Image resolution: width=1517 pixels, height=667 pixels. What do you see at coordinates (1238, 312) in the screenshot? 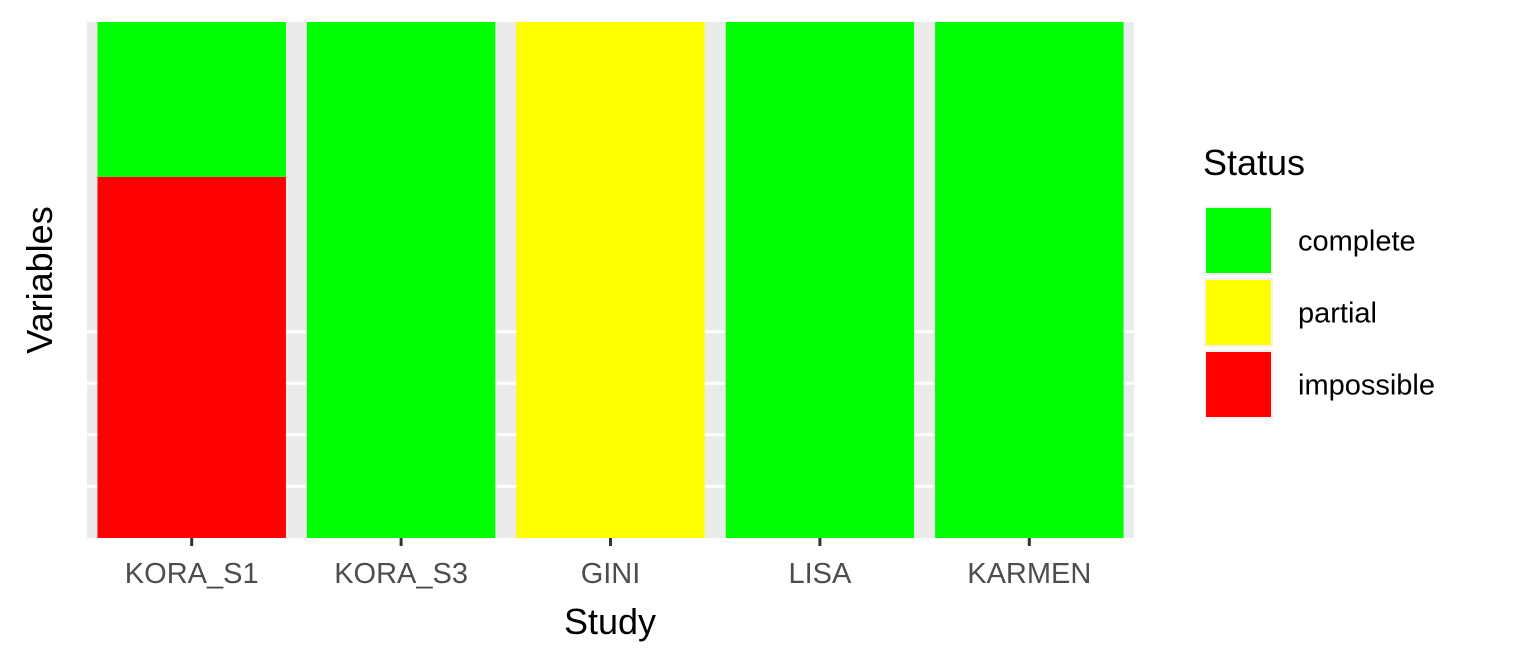
I see `legend-key-partial` at bounding box center [1238, 312].